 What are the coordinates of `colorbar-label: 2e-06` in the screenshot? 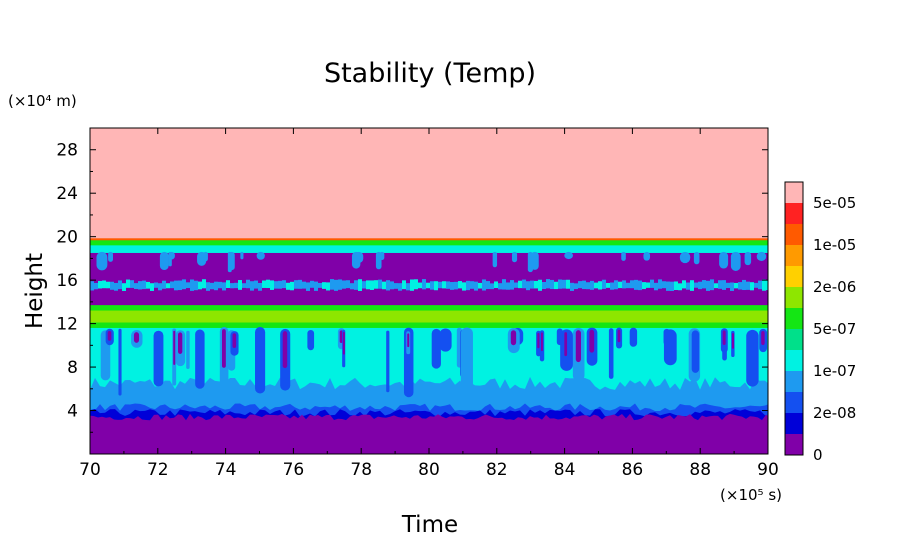 It's located at (834, 287).